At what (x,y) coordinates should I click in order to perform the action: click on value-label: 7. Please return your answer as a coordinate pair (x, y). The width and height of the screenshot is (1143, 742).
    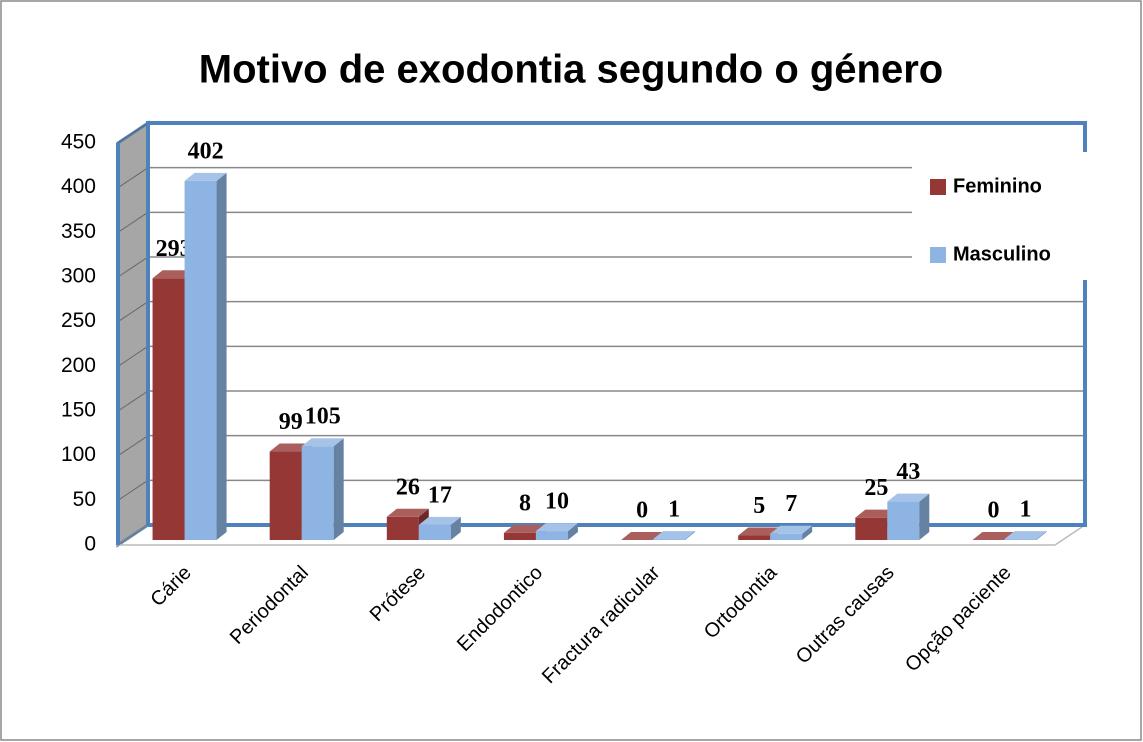
    Looking at the image, I should click on (791, 504).